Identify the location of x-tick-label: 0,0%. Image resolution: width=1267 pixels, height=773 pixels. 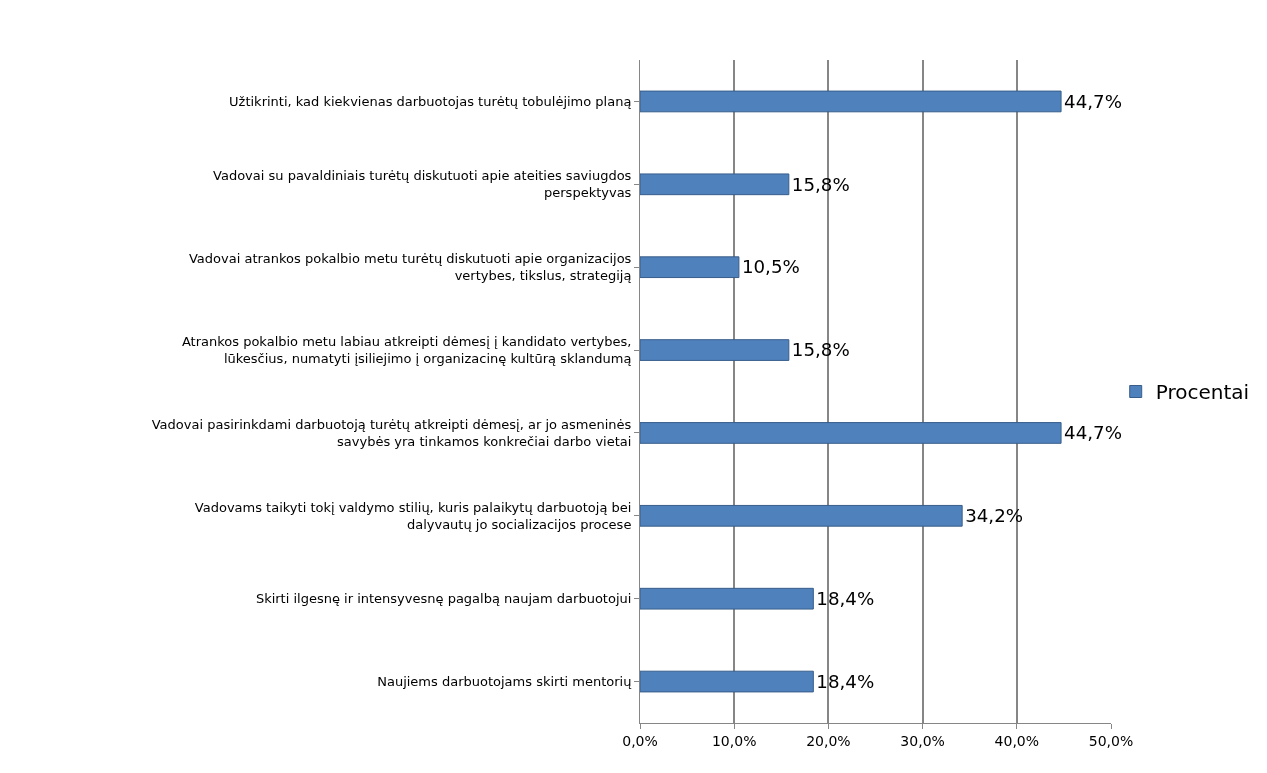
(640, 740).